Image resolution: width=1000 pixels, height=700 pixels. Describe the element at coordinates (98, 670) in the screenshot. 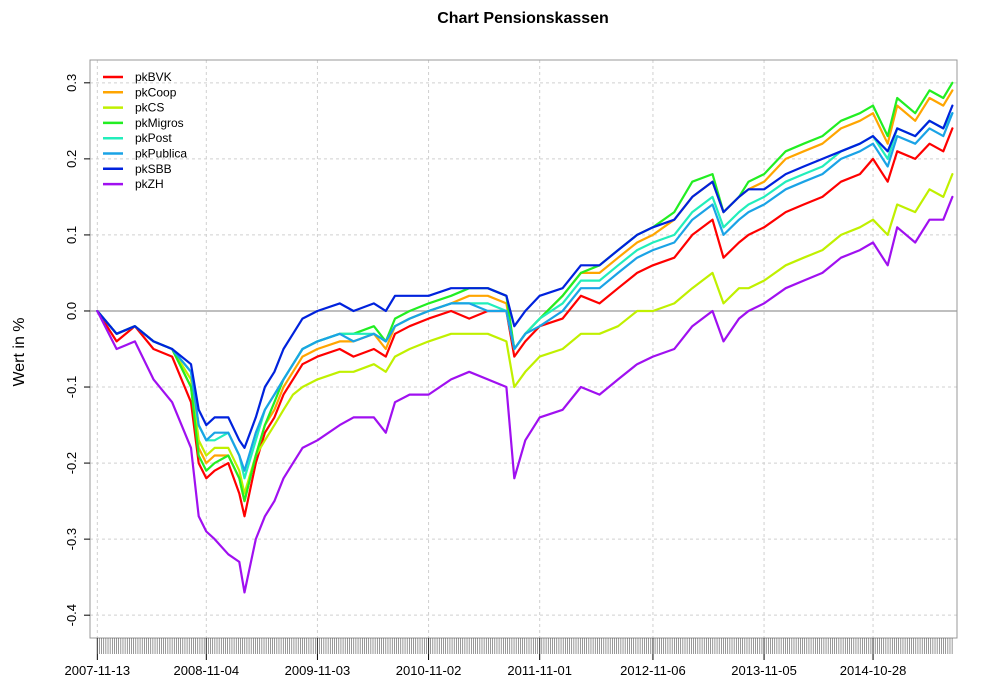

I see `x-tick-label: 2007-11-13` at that location.